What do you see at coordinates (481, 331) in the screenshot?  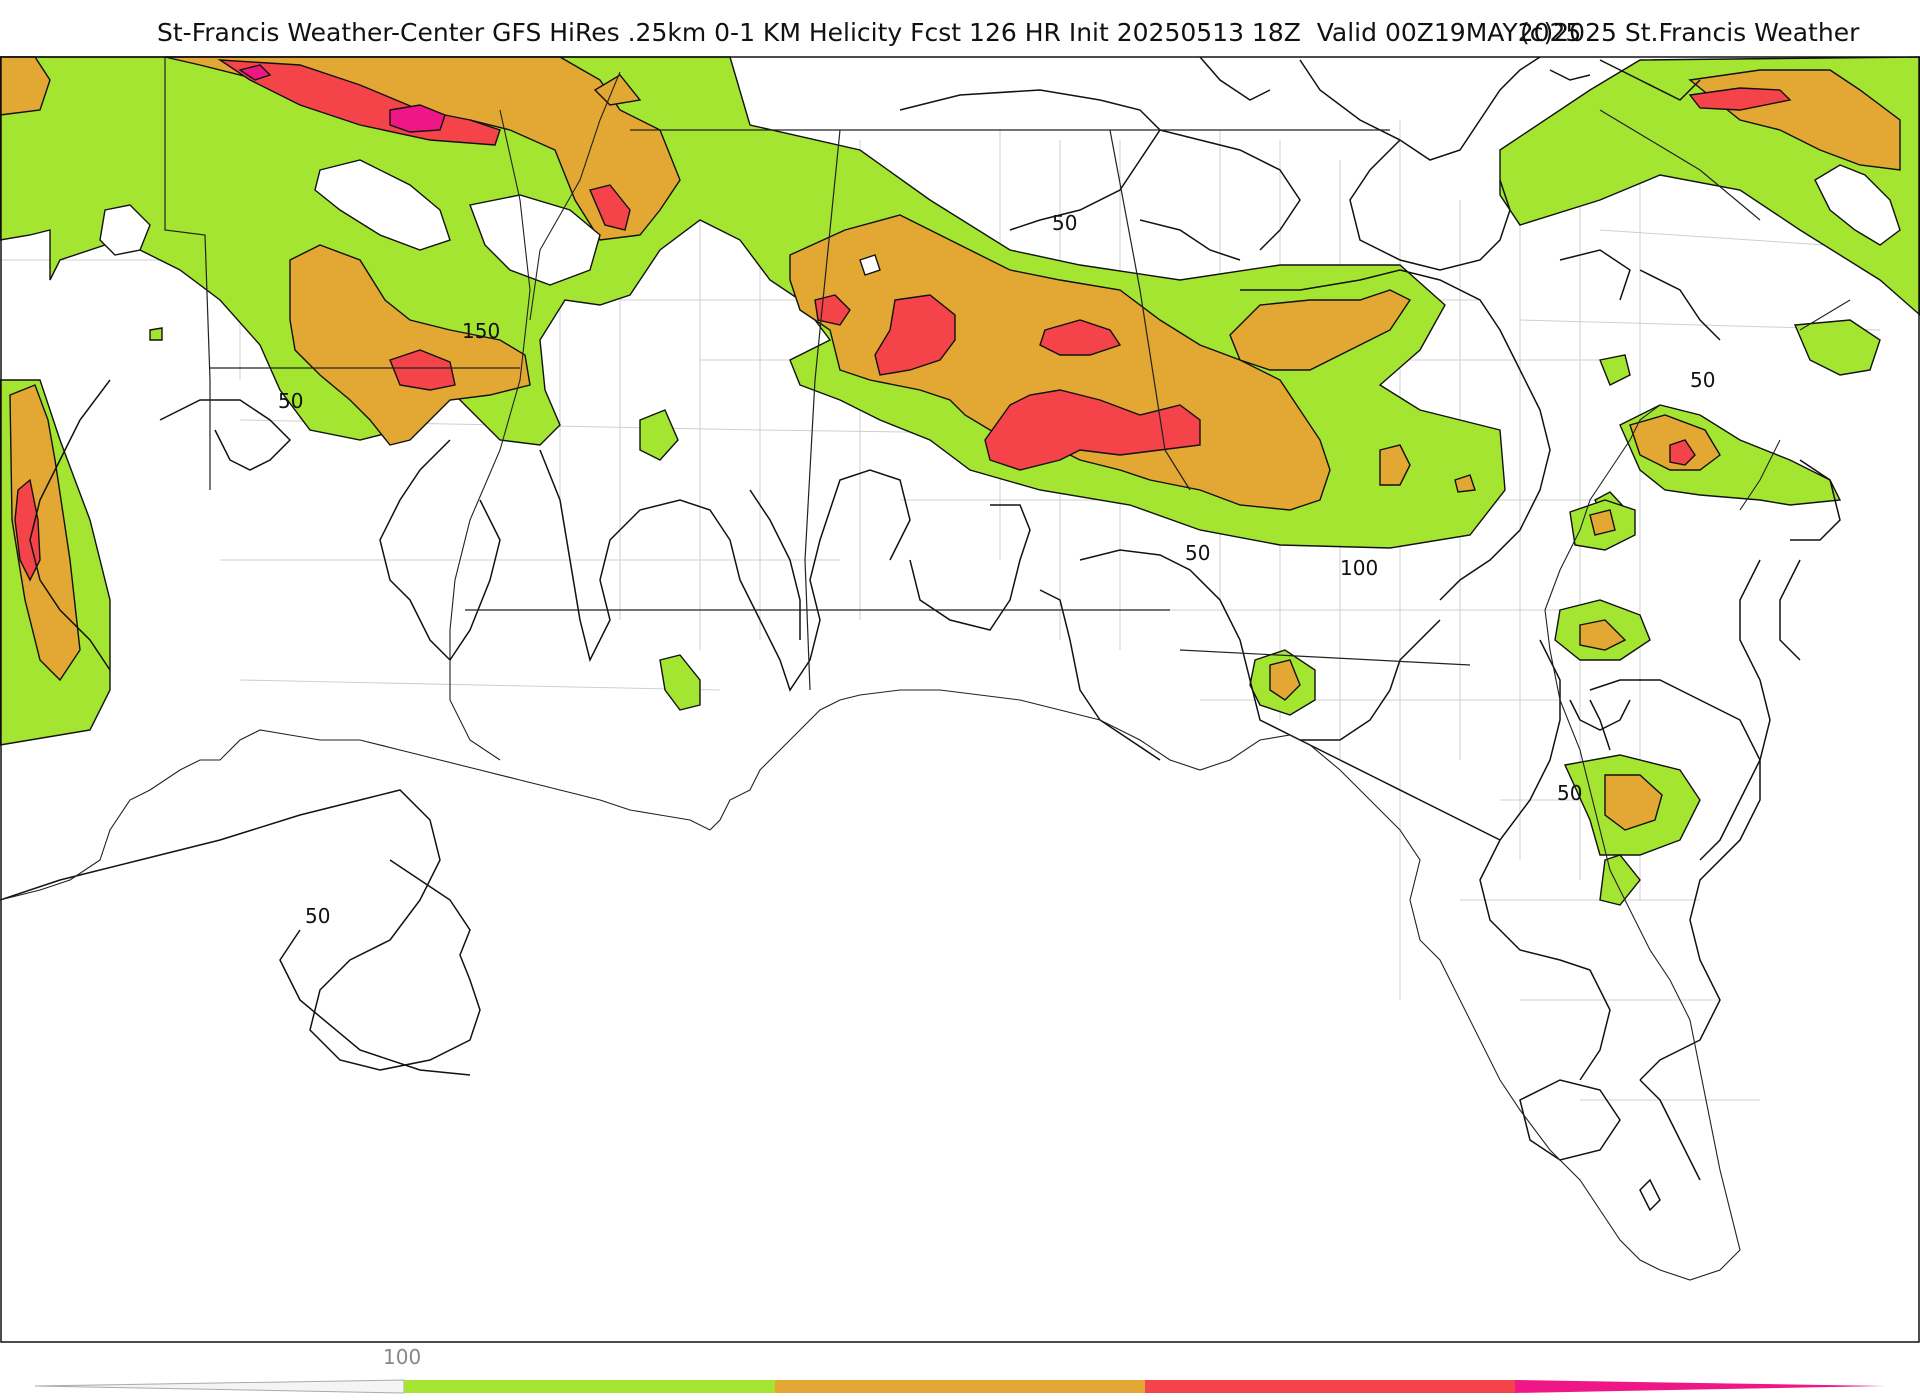 I see `contour-label: 150` at bounding box center [481, 331].